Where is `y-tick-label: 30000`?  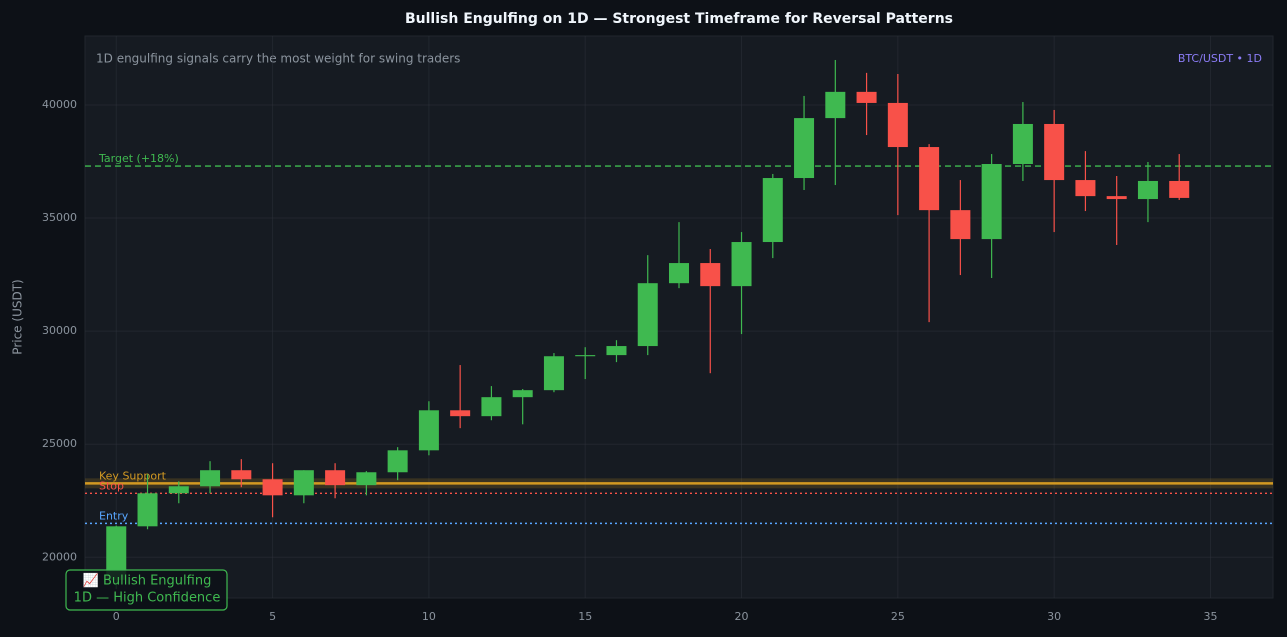 y-tick-label: 30000 is located at coordinates (59, 330).